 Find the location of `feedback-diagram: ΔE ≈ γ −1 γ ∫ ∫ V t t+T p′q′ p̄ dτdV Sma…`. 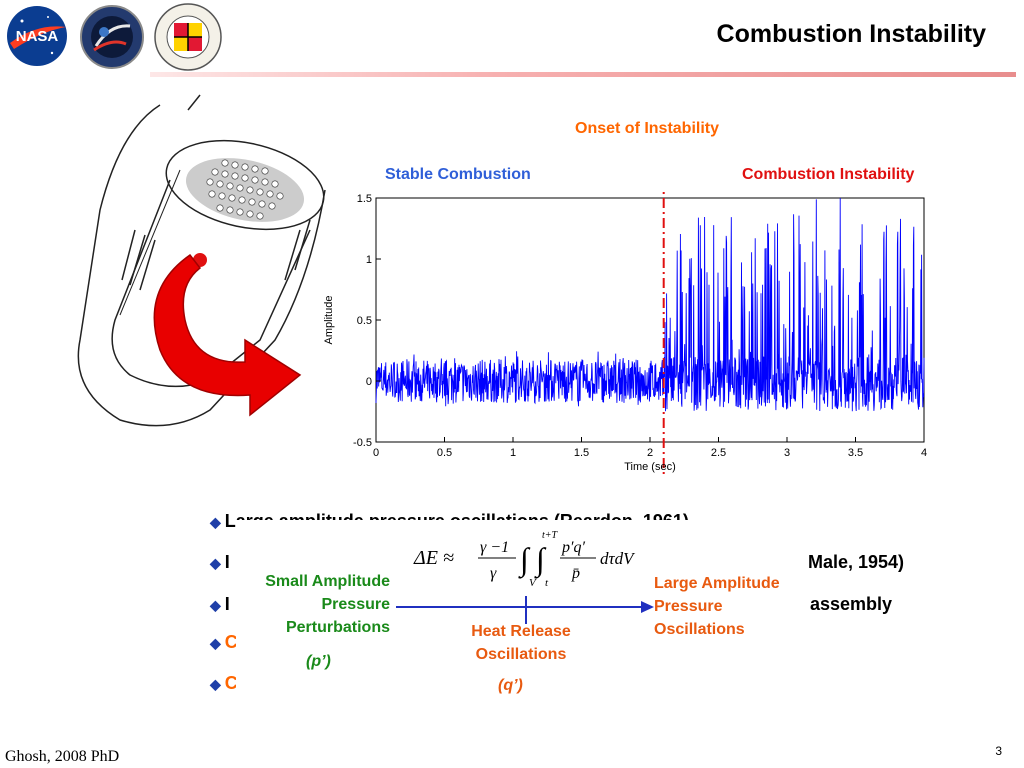

feedback-diagram: ΔE ≈ γ −1 γ ∫ ∫ V t t+T p′q′ p̄ dτdV Sma… is located at coordinates (521, 610).